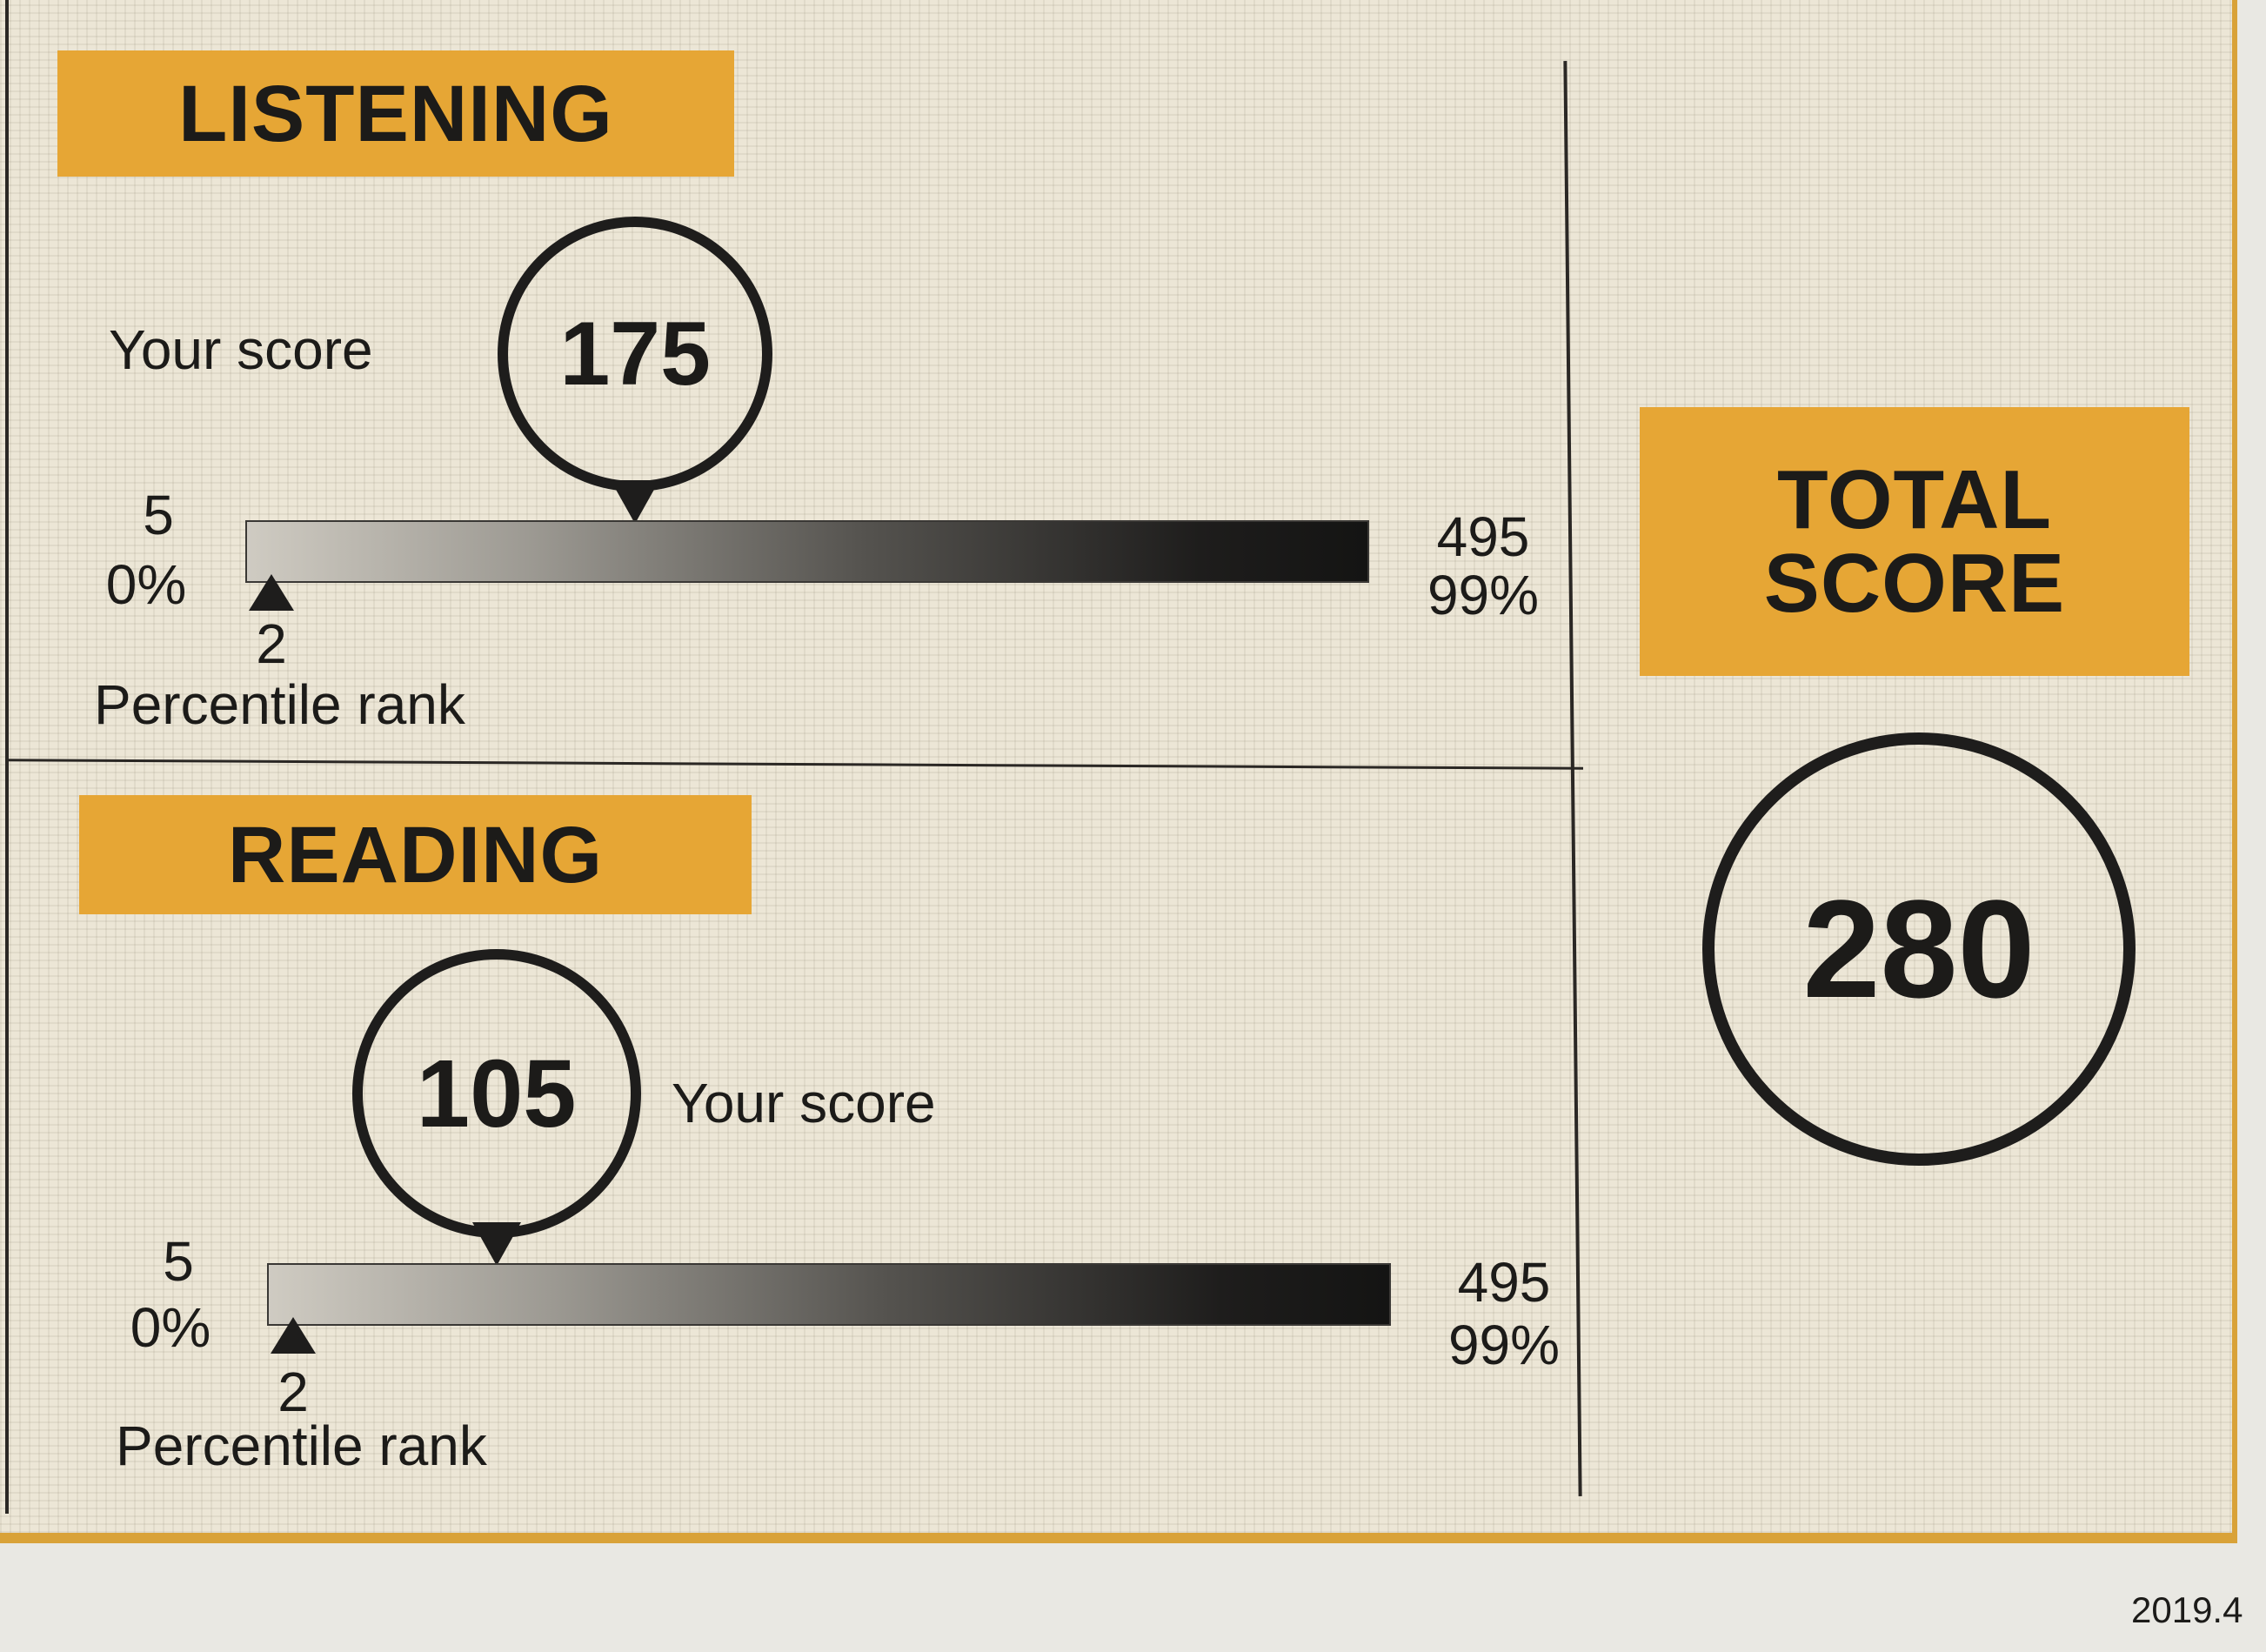  What do you see at coordinates (807, 551) in the screenshot?
I see `listening-score-bar` at bounding box center [807, 551].